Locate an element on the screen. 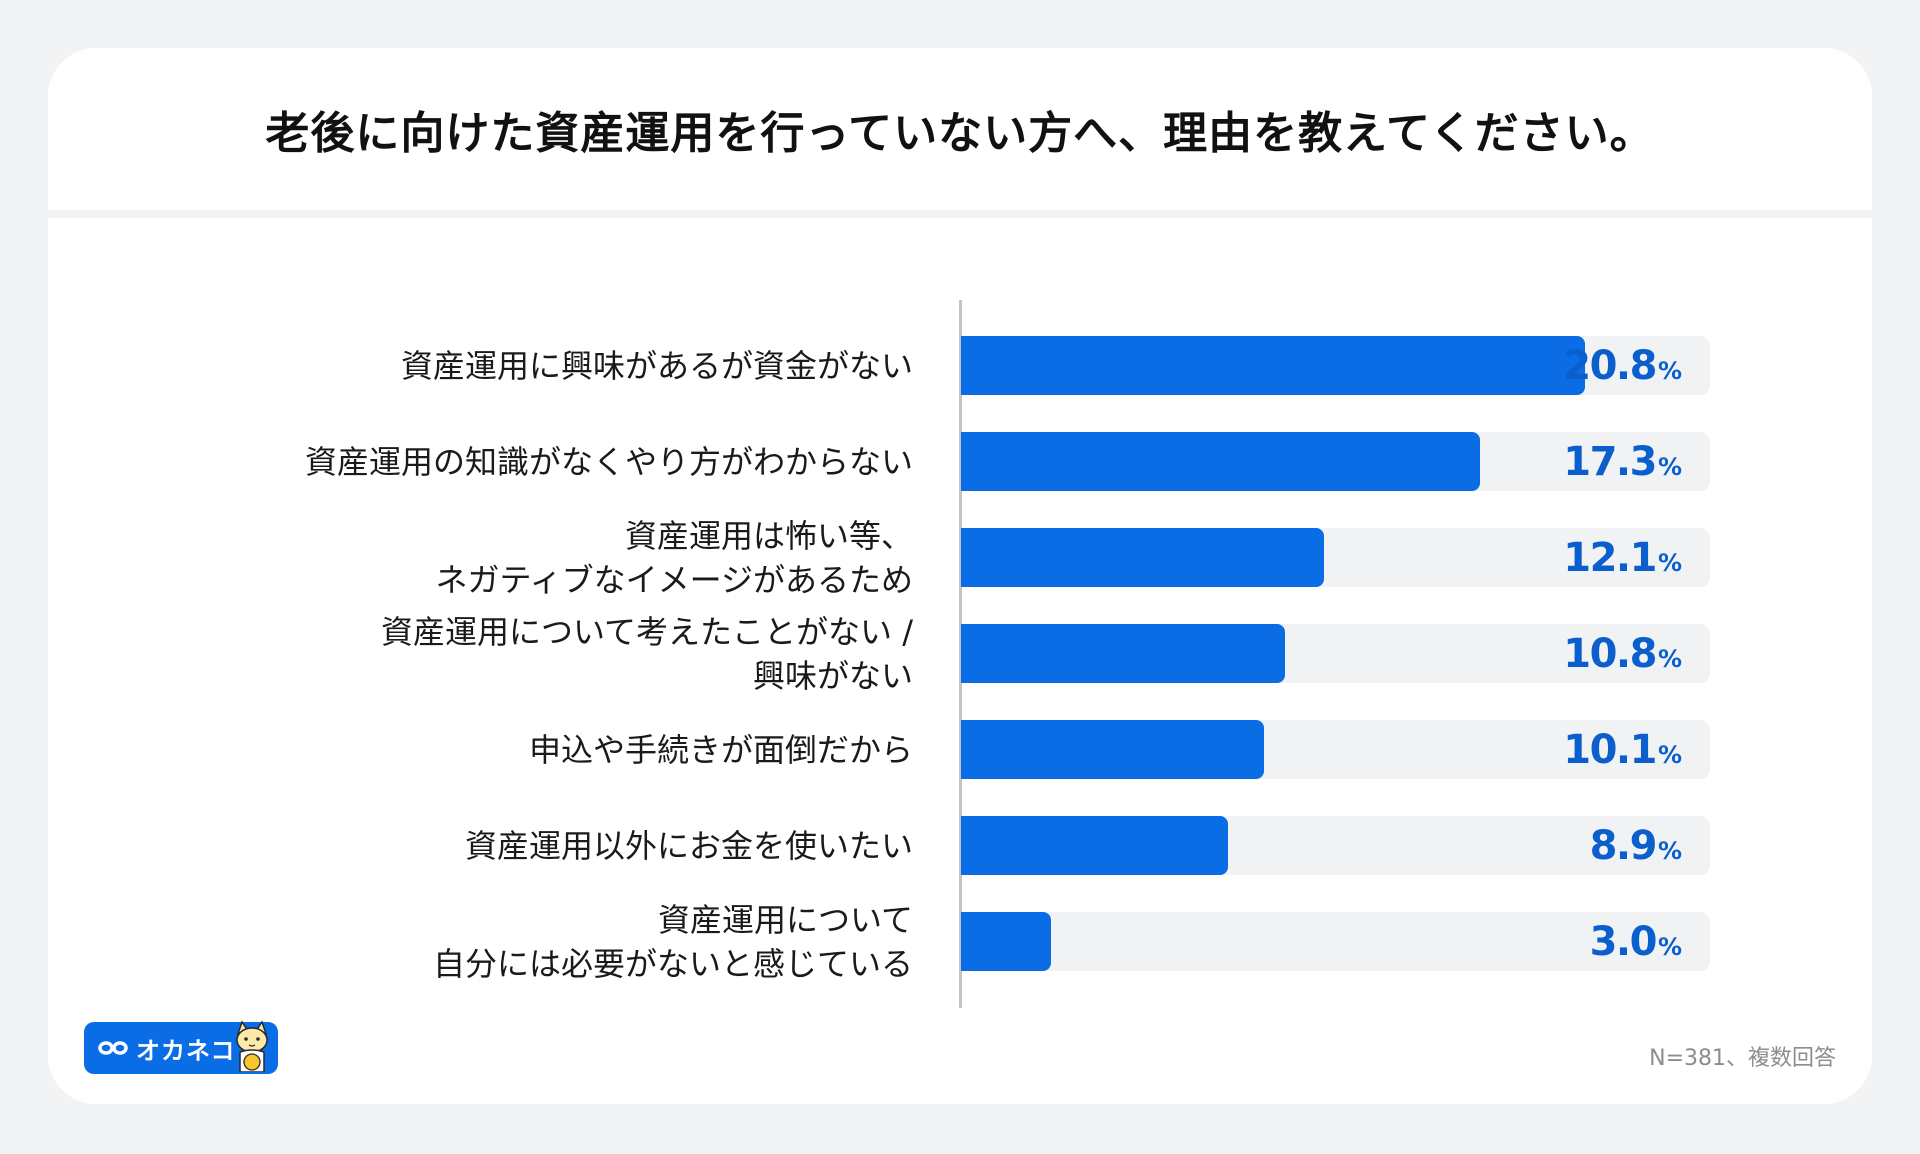 The image size is (1920, 1154). value-number: 20.8 is located at coordinates (1610, 365).